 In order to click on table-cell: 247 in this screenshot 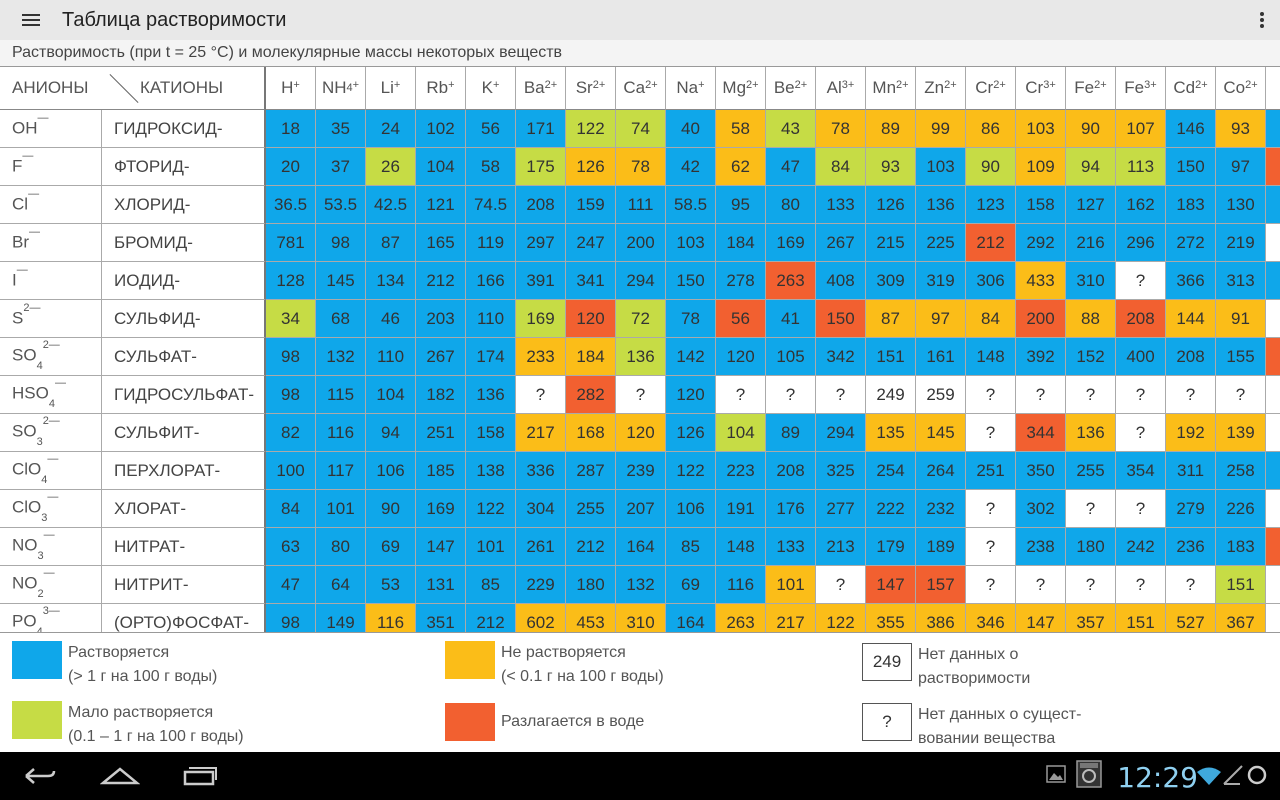, I will do `click(591, 243)`.